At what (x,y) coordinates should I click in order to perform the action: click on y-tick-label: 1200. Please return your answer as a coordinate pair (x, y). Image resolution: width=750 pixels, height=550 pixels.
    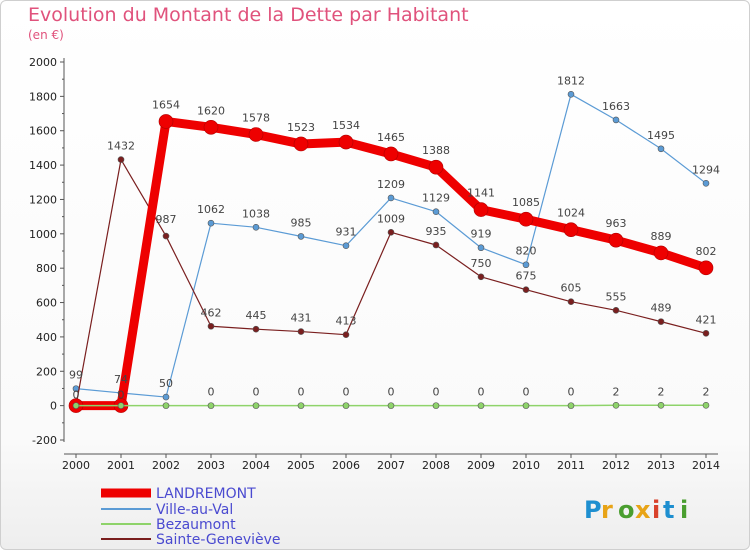
    Looking at the image, I should click on (43, 199).